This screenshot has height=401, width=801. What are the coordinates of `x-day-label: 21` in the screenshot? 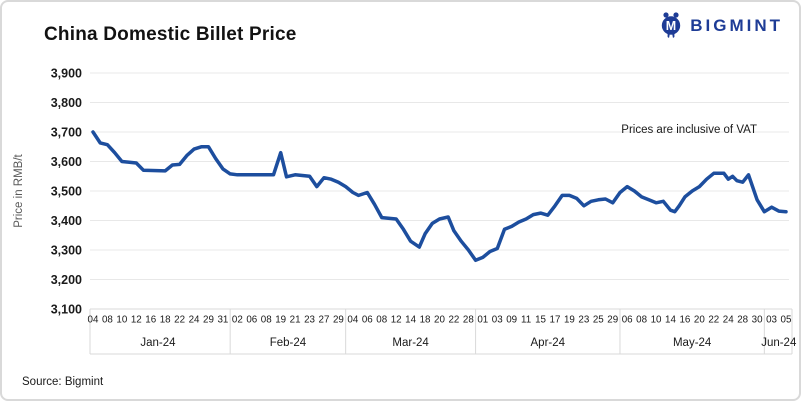 It's located at (295, 320).